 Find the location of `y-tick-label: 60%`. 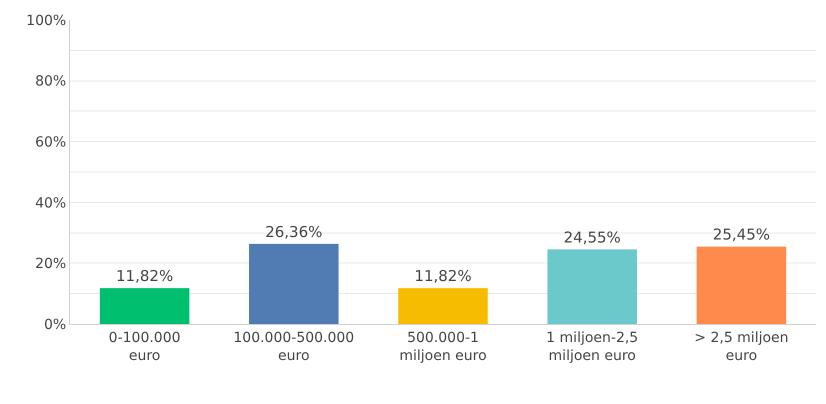

y-tick-label: 60% is located at coordinates (50, 142).